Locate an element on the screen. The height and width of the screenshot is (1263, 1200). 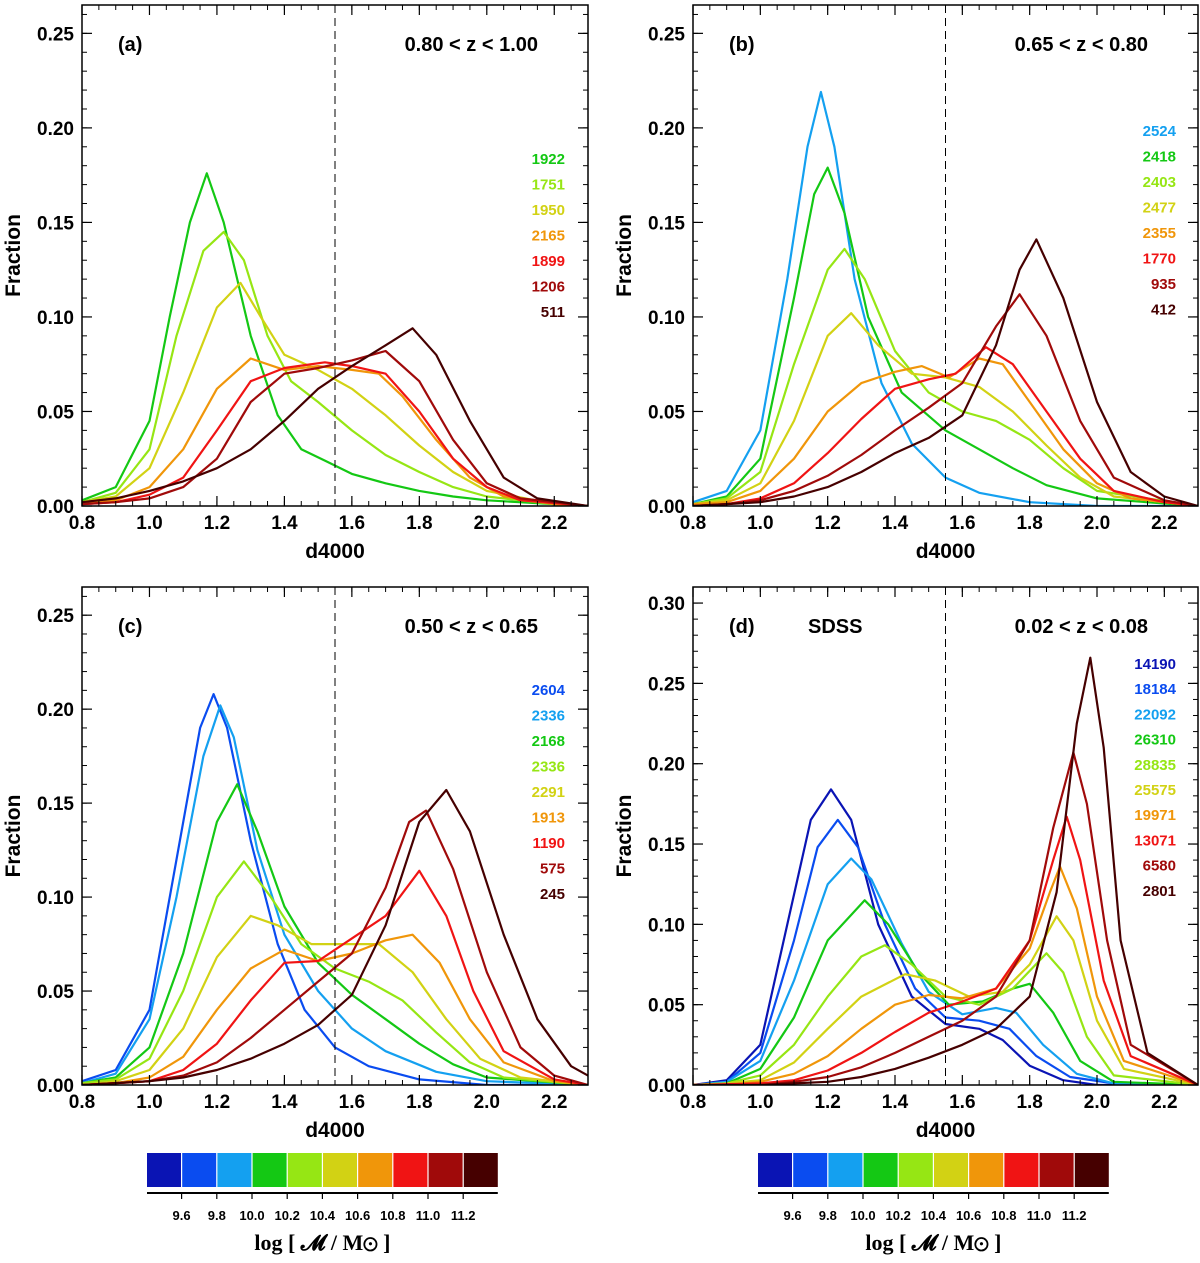
count-label: 2168 is located at coordinates (548, 741).